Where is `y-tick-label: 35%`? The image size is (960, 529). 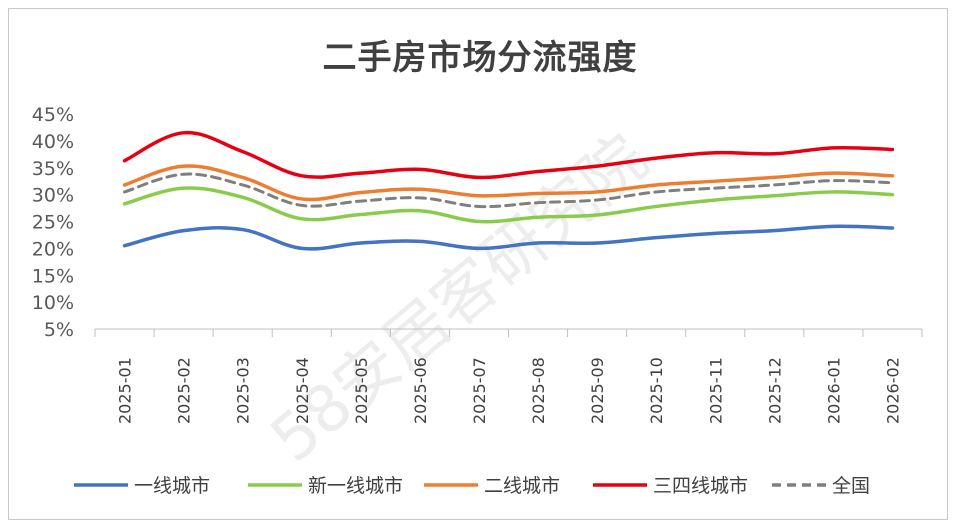 y-tick-label: 35% is located at coordinates (53, 169).